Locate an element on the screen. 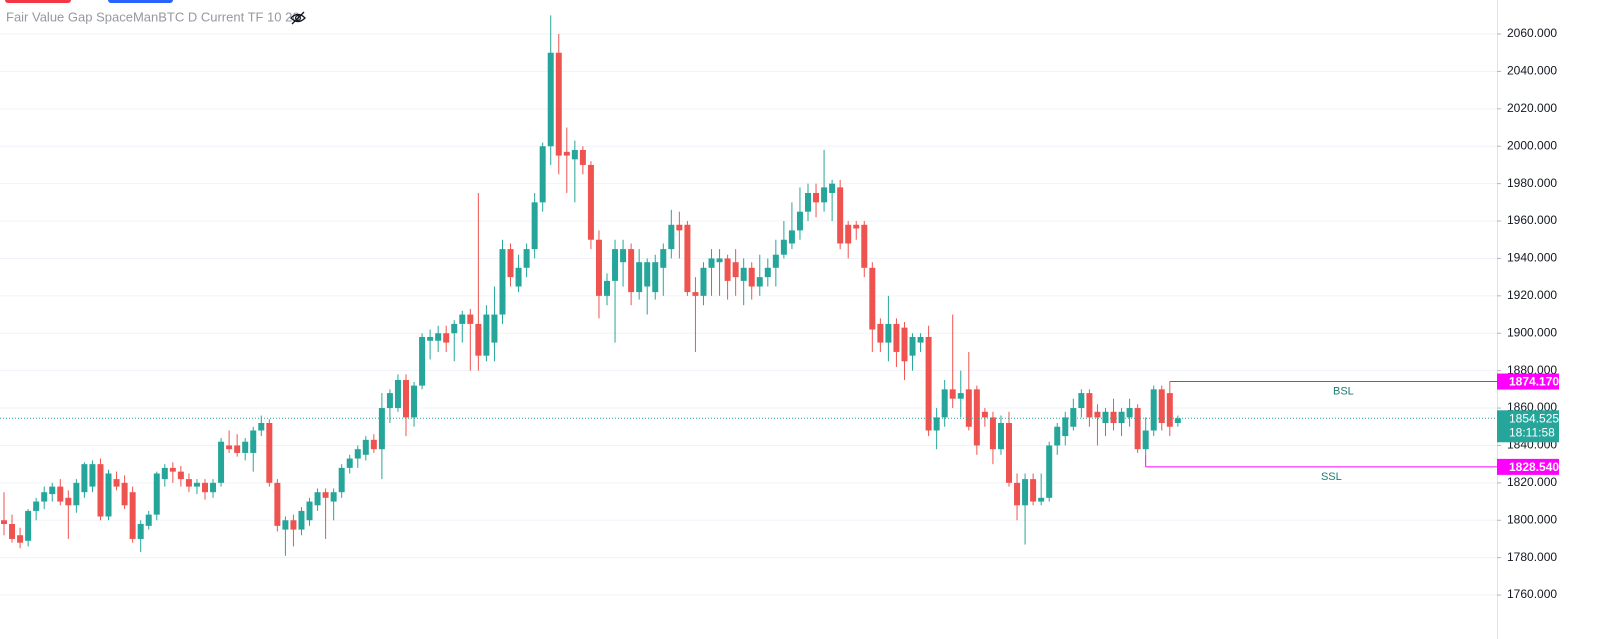 This screenshot has height=639, width=1614. y-tick-label: 2020.000 is located at coordinates (1532, 108).